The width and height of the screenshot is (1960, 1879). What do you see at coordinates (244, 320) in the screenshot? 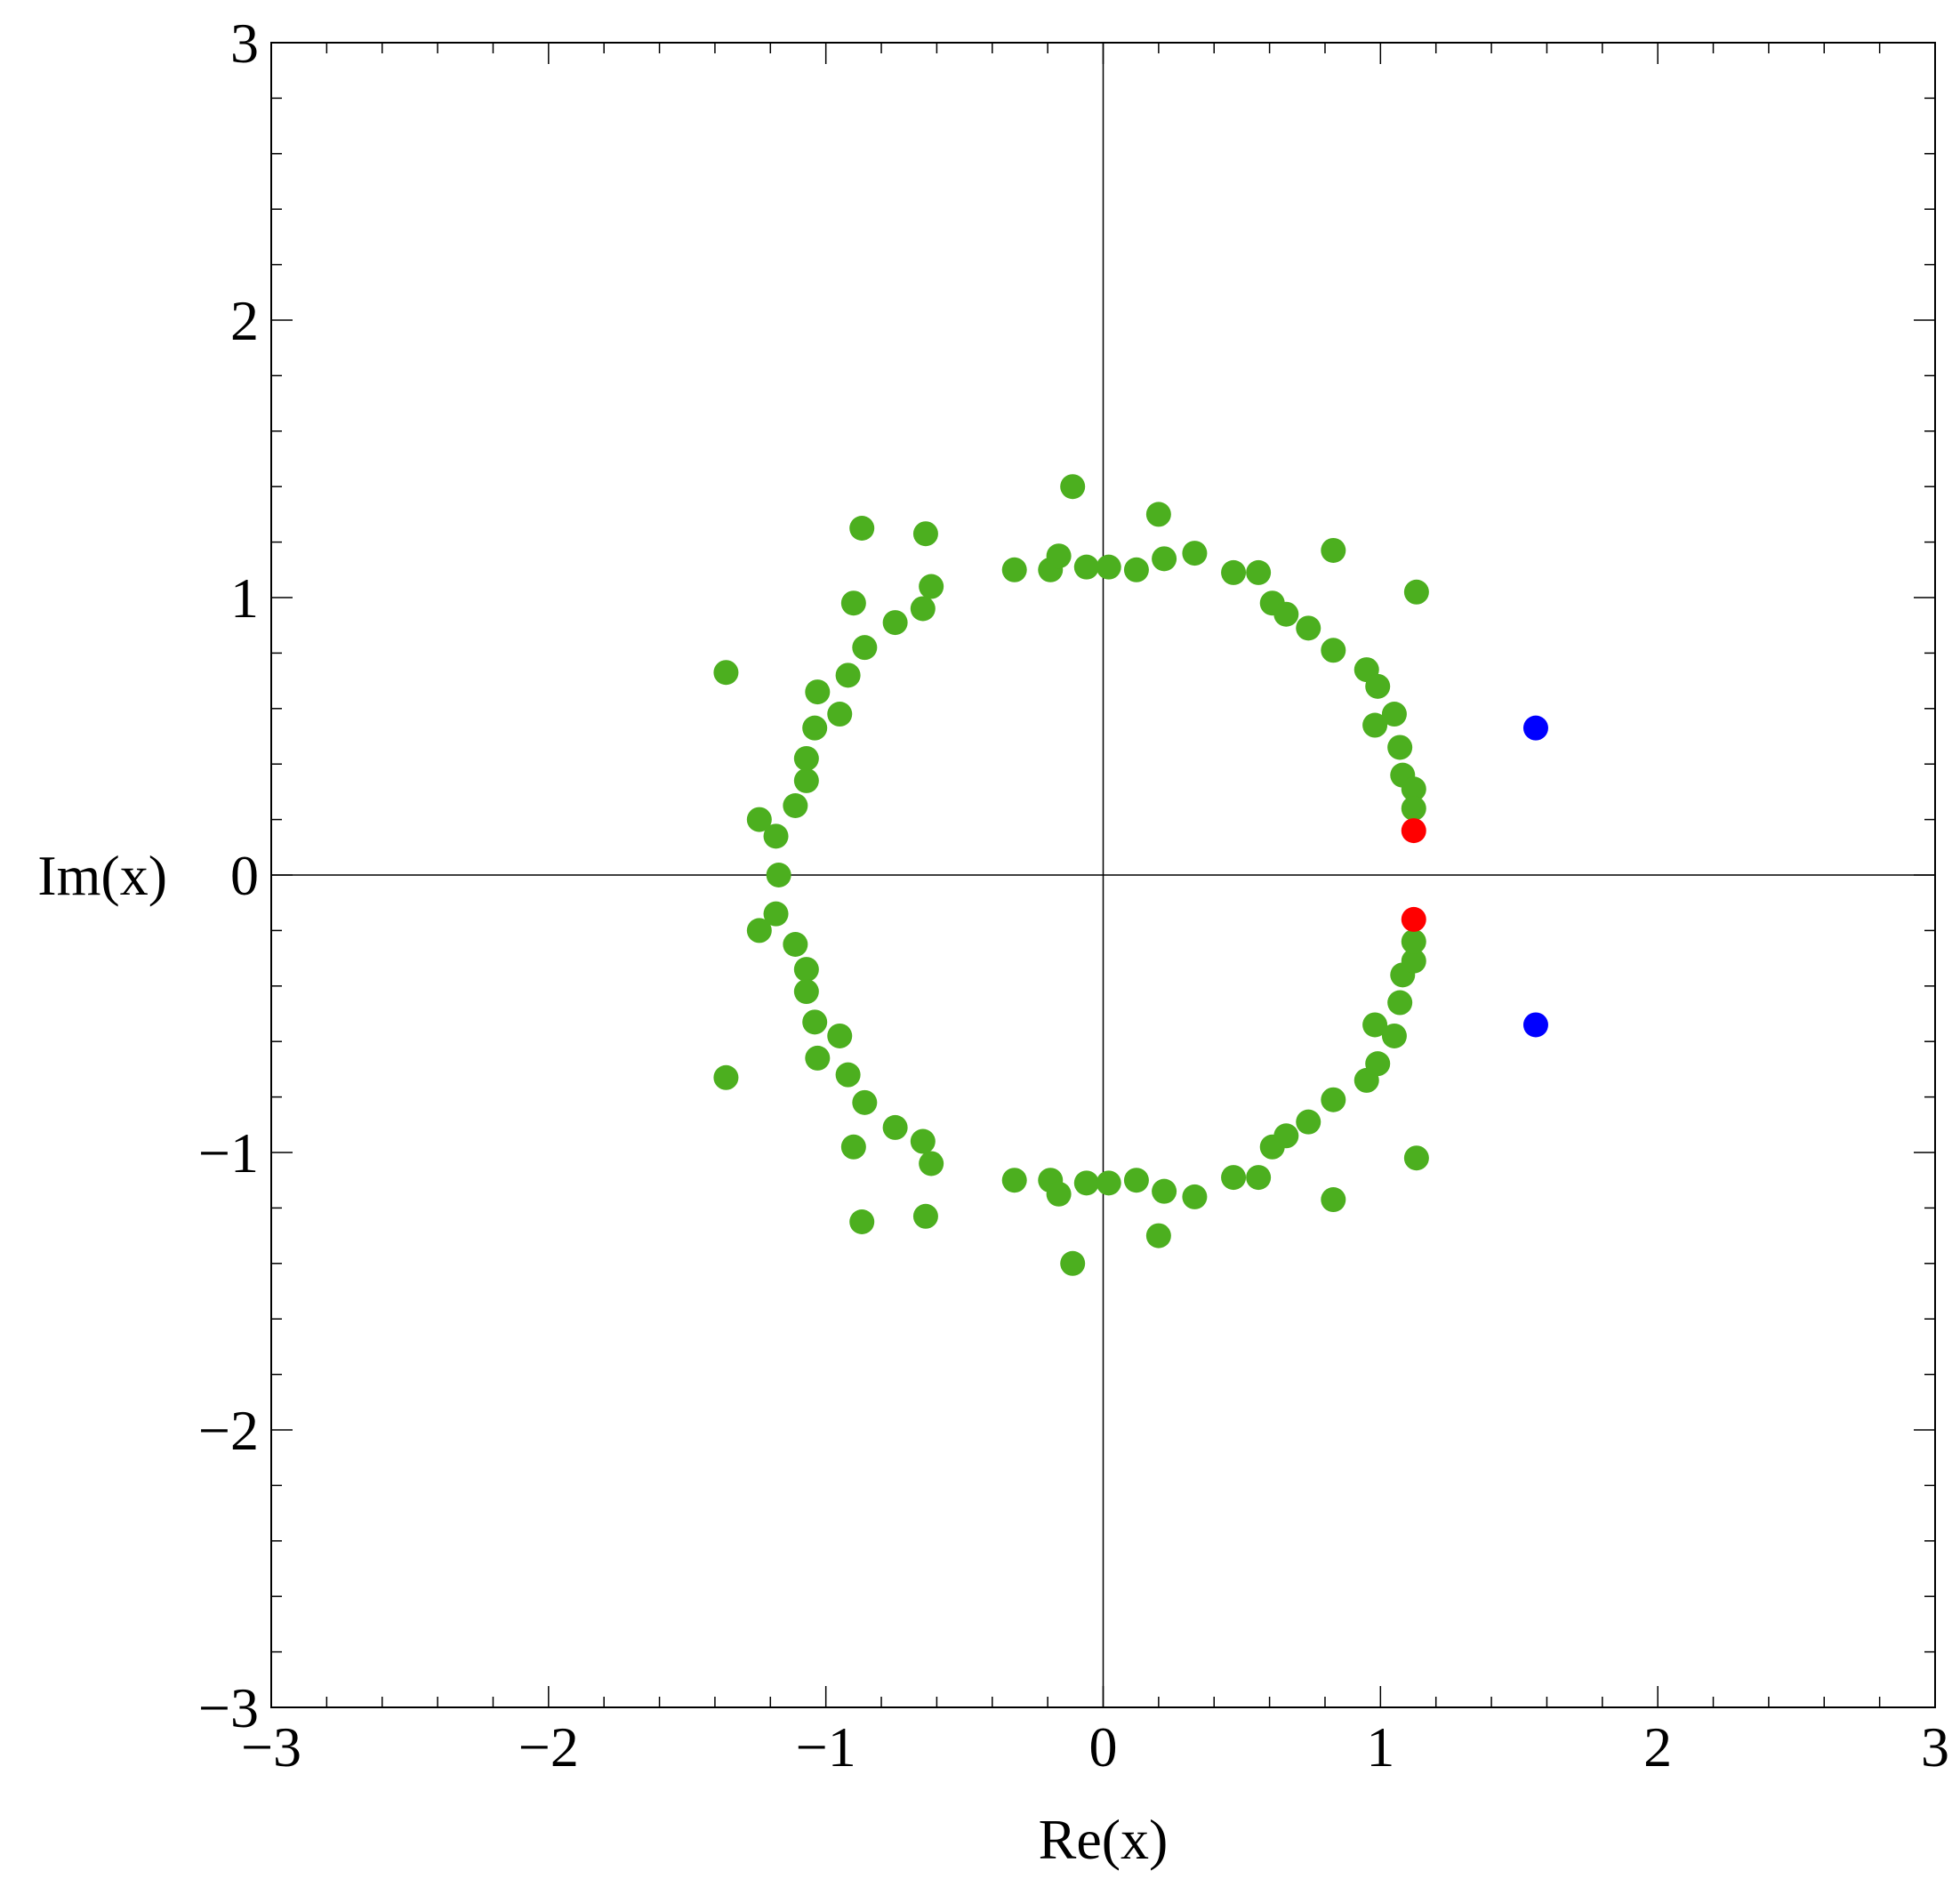
I see `y-tick-label: 2` at bounding box center [244, 320].